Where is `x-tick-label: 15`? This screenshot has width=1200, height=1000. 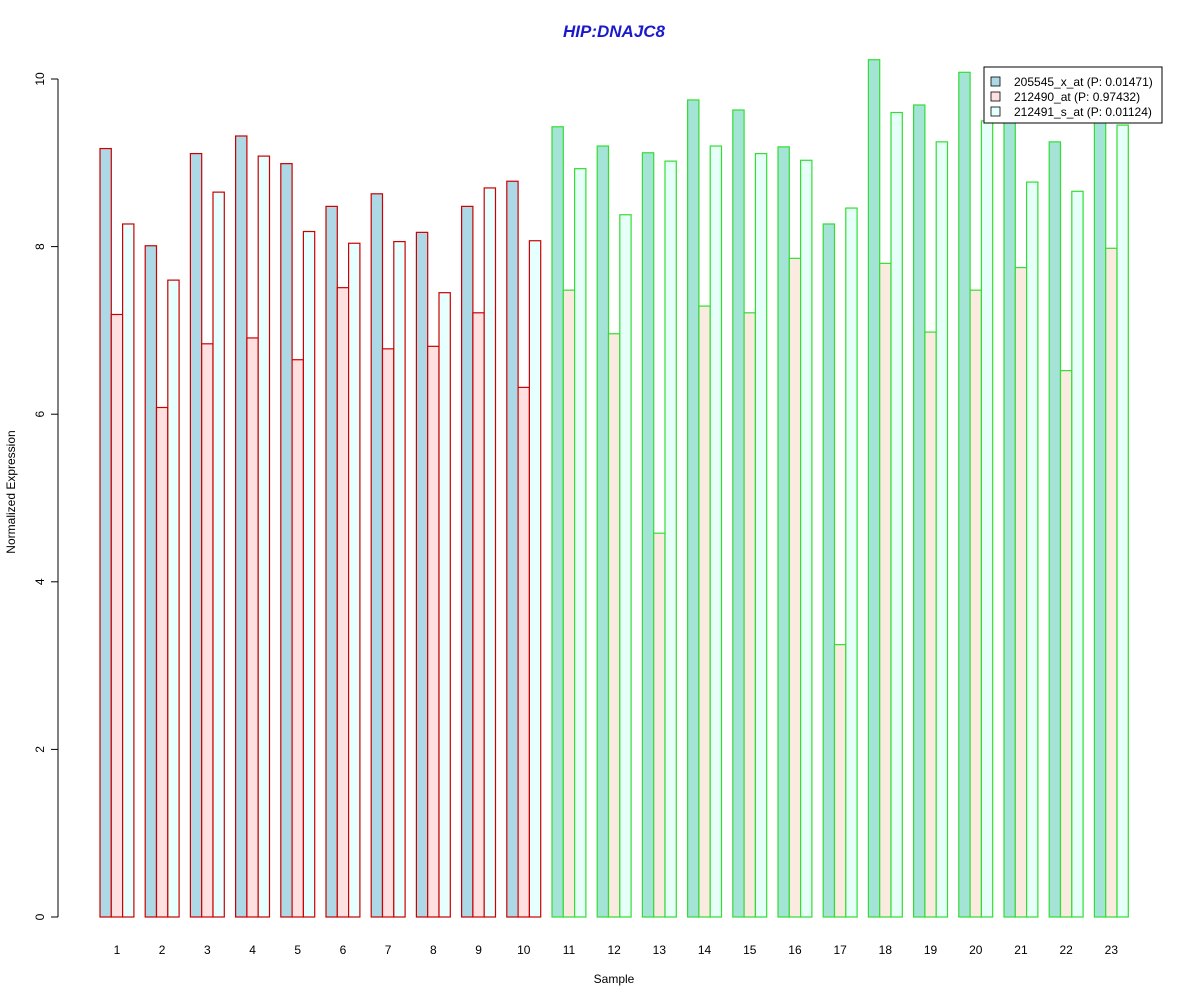 x-tick-label: 15 is located at coordinates (750, 950).